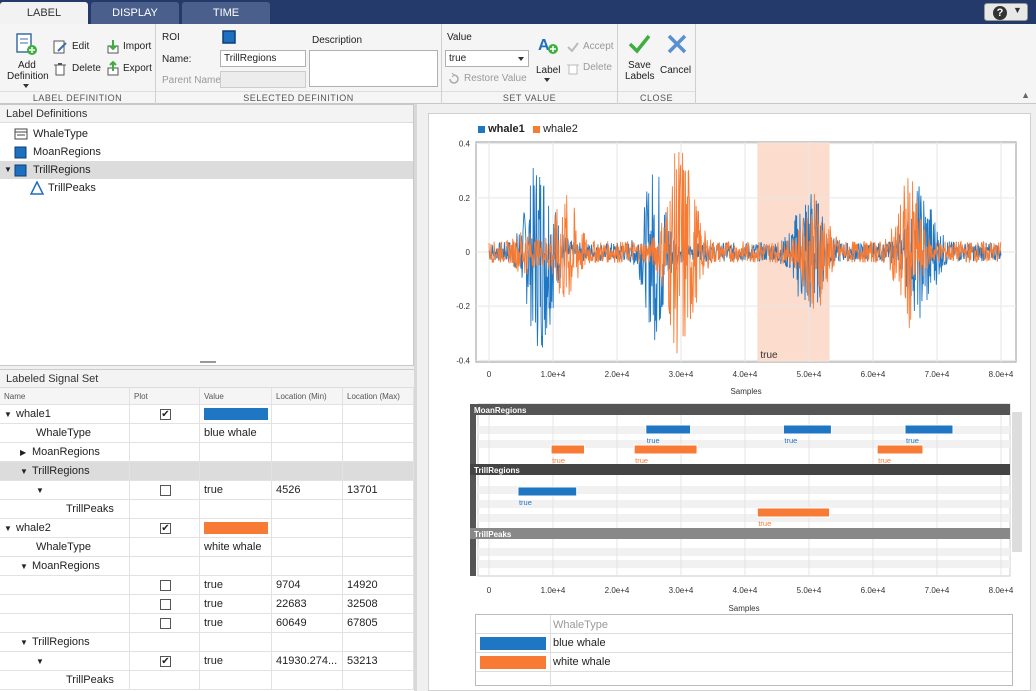 Image resolution: width=1036 pixels, height=691 pixels. What do you see at coordinates (263, 58) in the screenshot?
I see `name-input: TrillRegions` at bounding box center [263, 58].